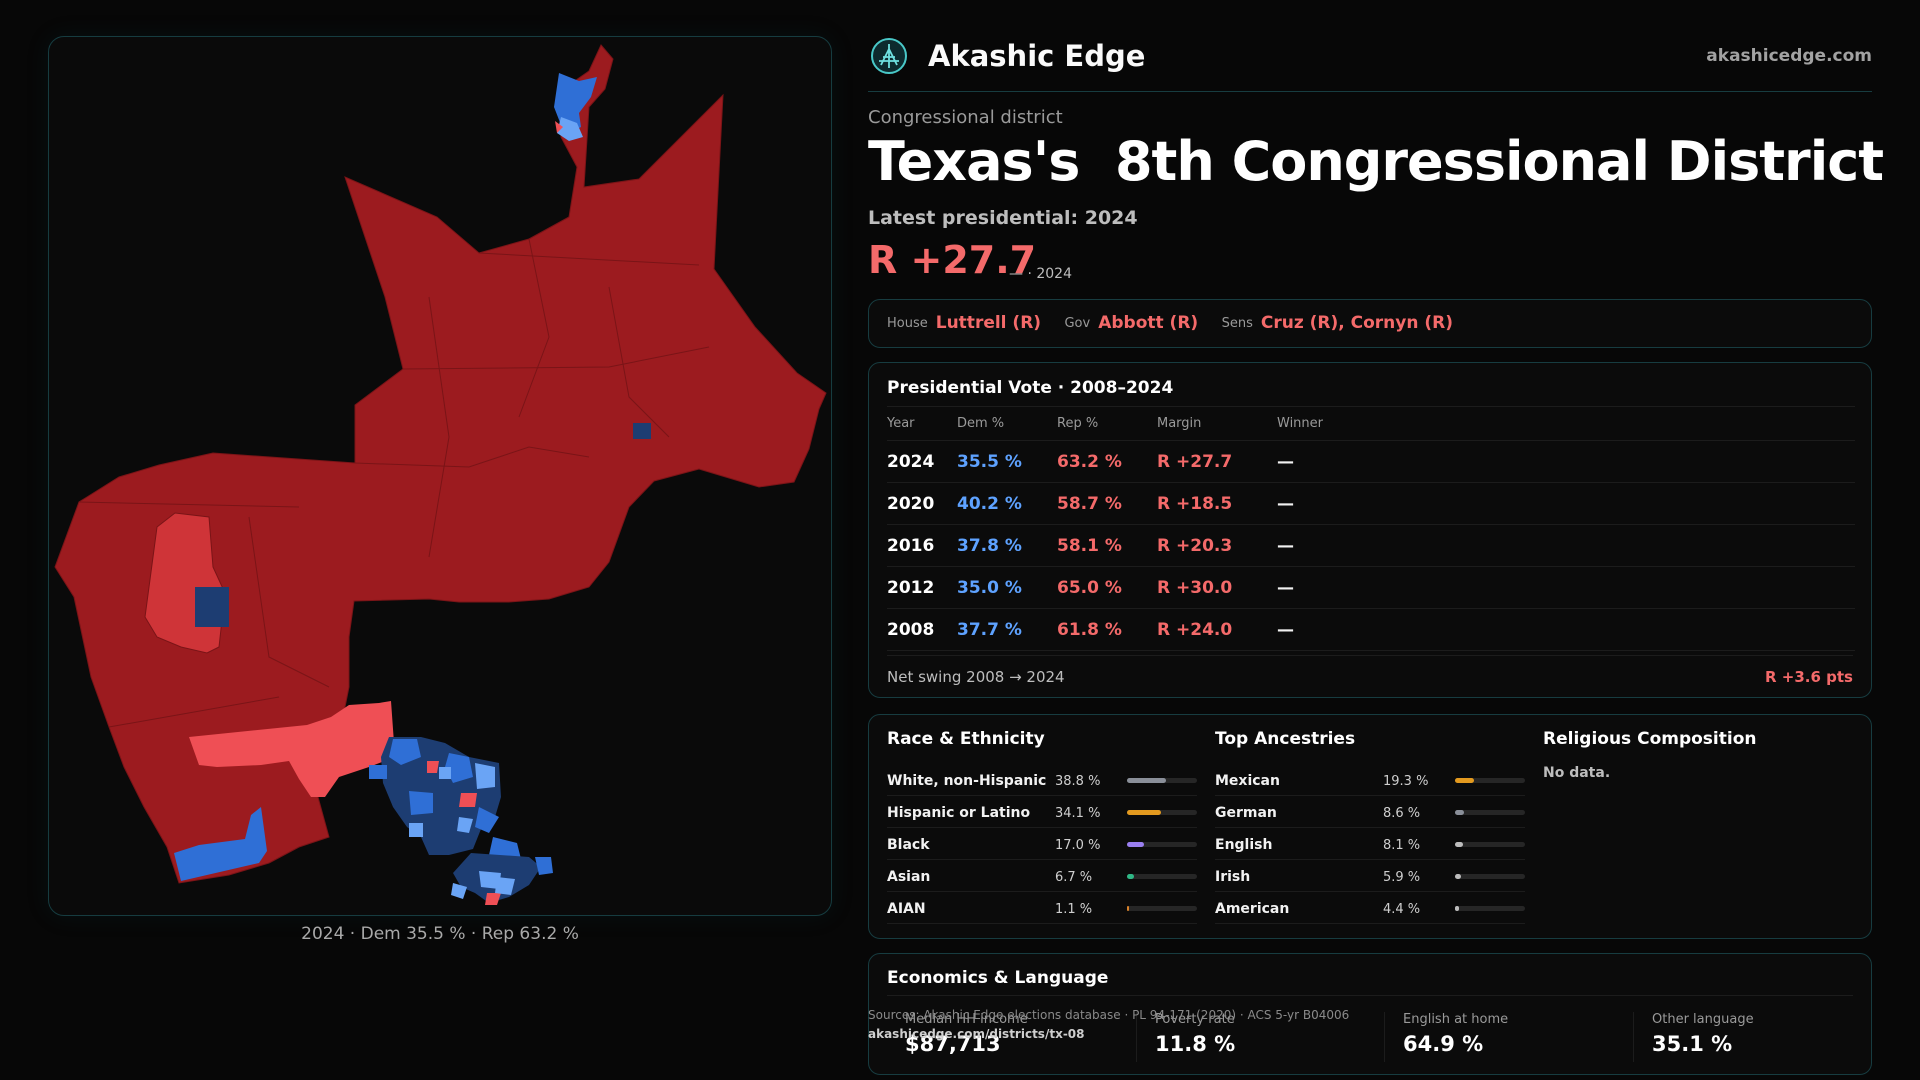 The image size is (1920, 1080). I want to click on top-ancestries-title: Top Ancestries, so click(1285, 739).